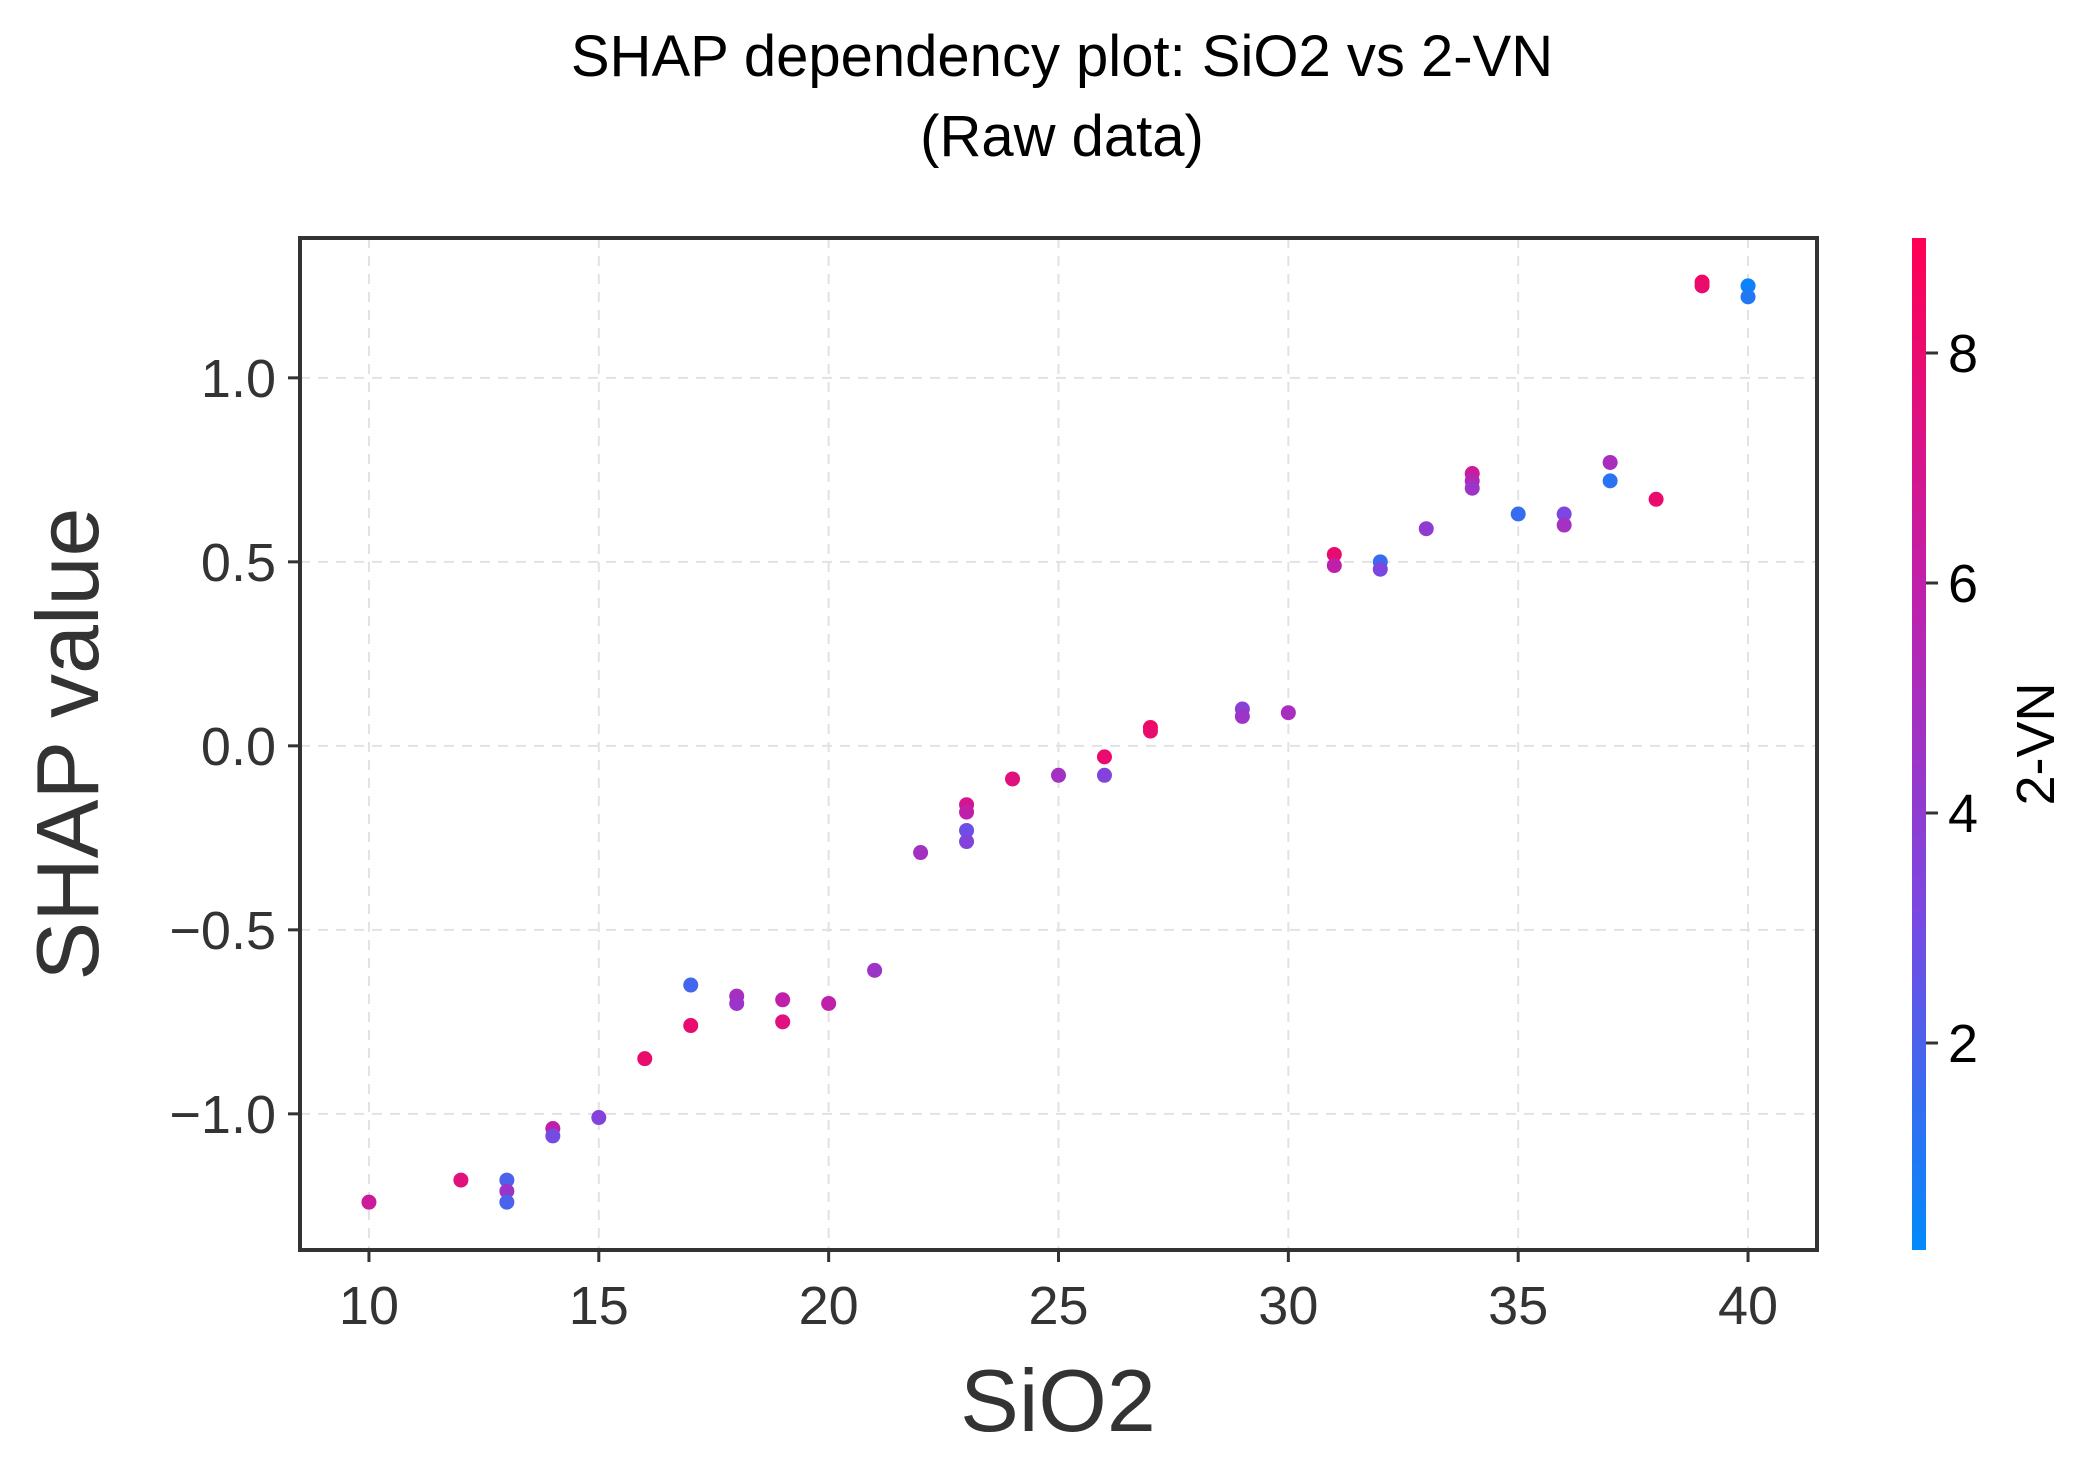 The height and width of the screenshot is (1476, 2092). I want to click on colorbar-tick-label: 6, so click(1963, 584).